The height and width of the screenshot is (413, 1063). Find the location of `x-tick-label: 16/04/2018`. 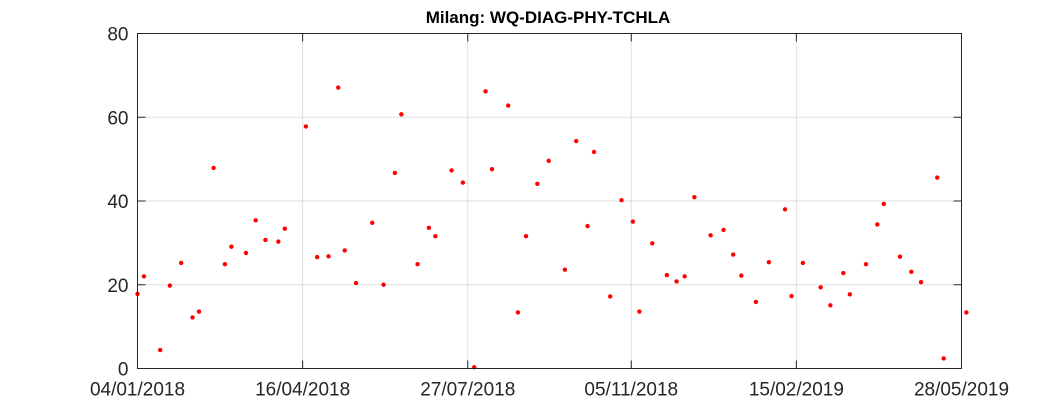

x-tick-label: 16/04/2018 is located at coordinates (302, 390).